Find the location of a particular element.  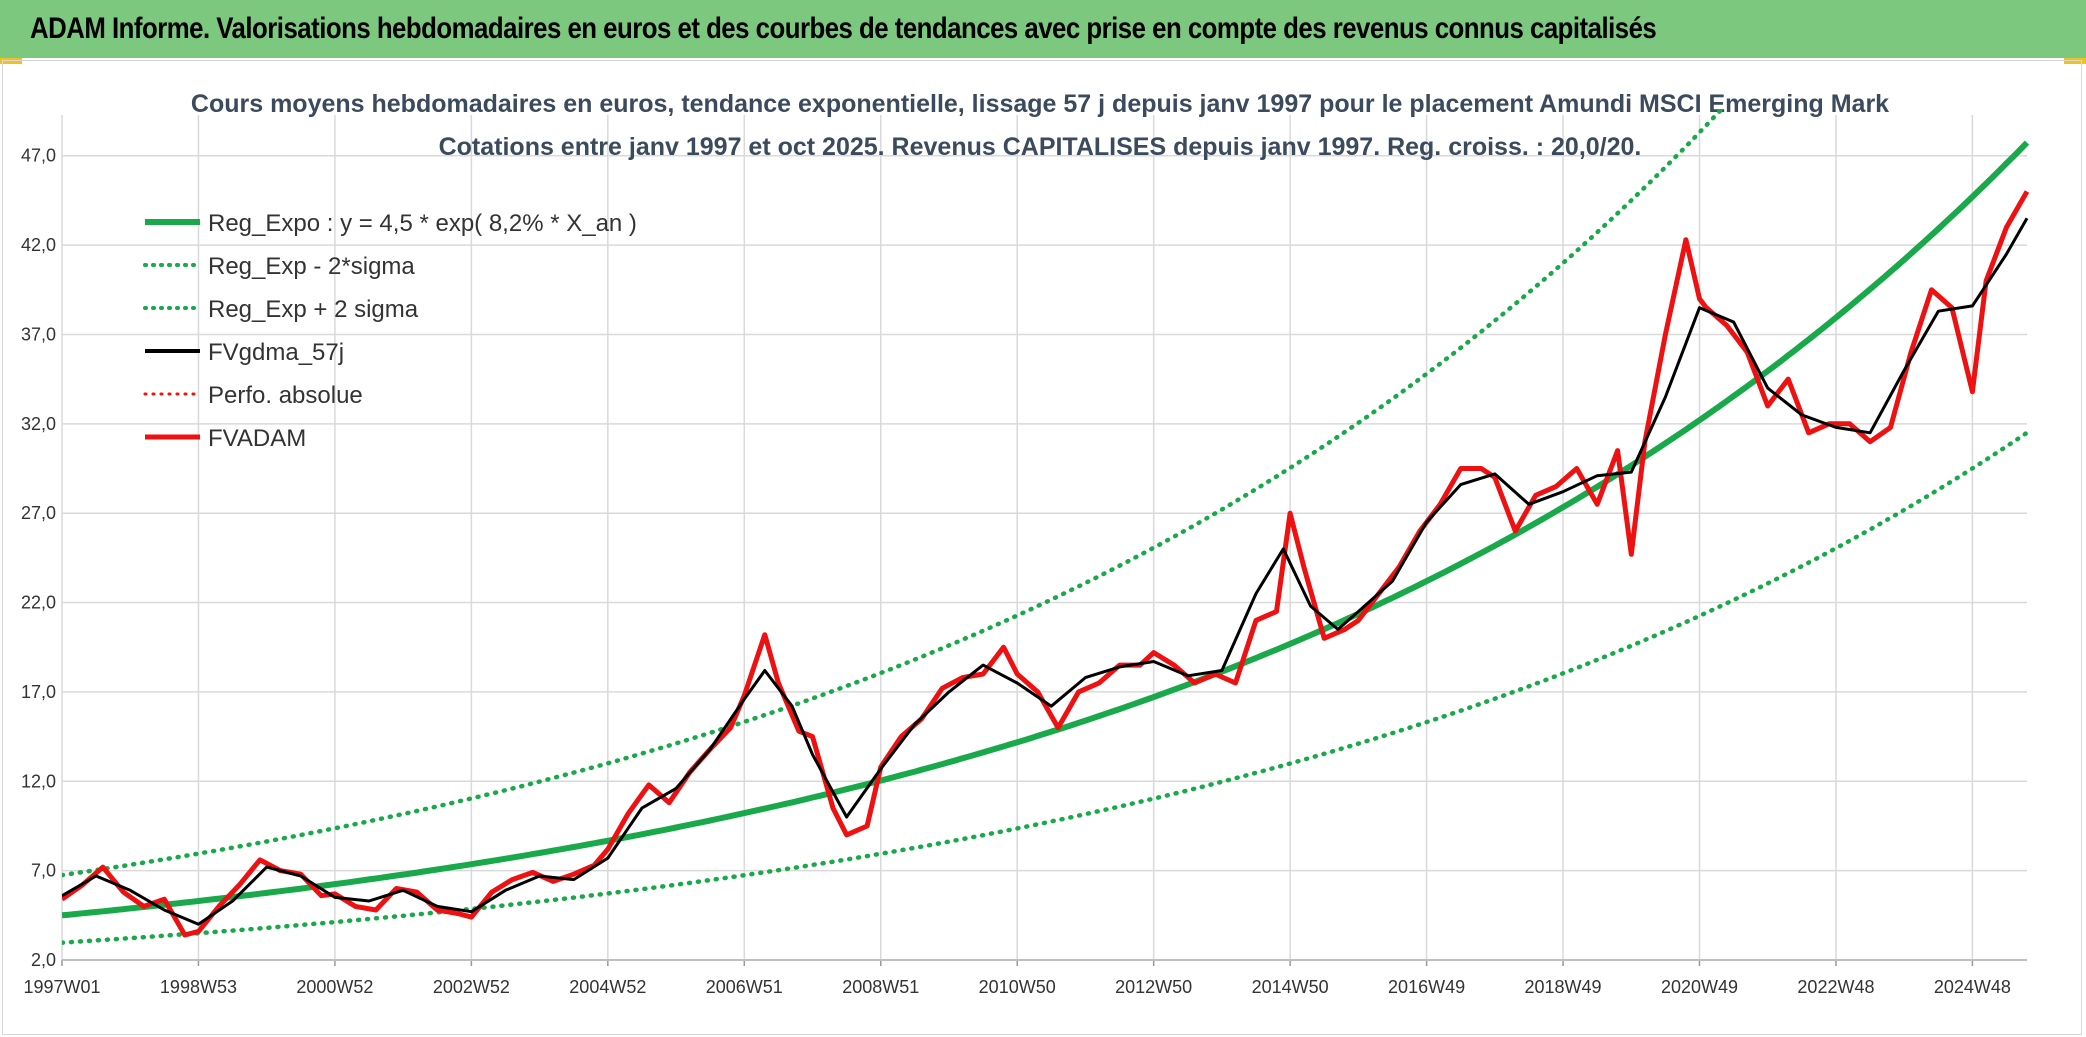

legend-item: Perfo. absolue is located at coordinates (253, 395).